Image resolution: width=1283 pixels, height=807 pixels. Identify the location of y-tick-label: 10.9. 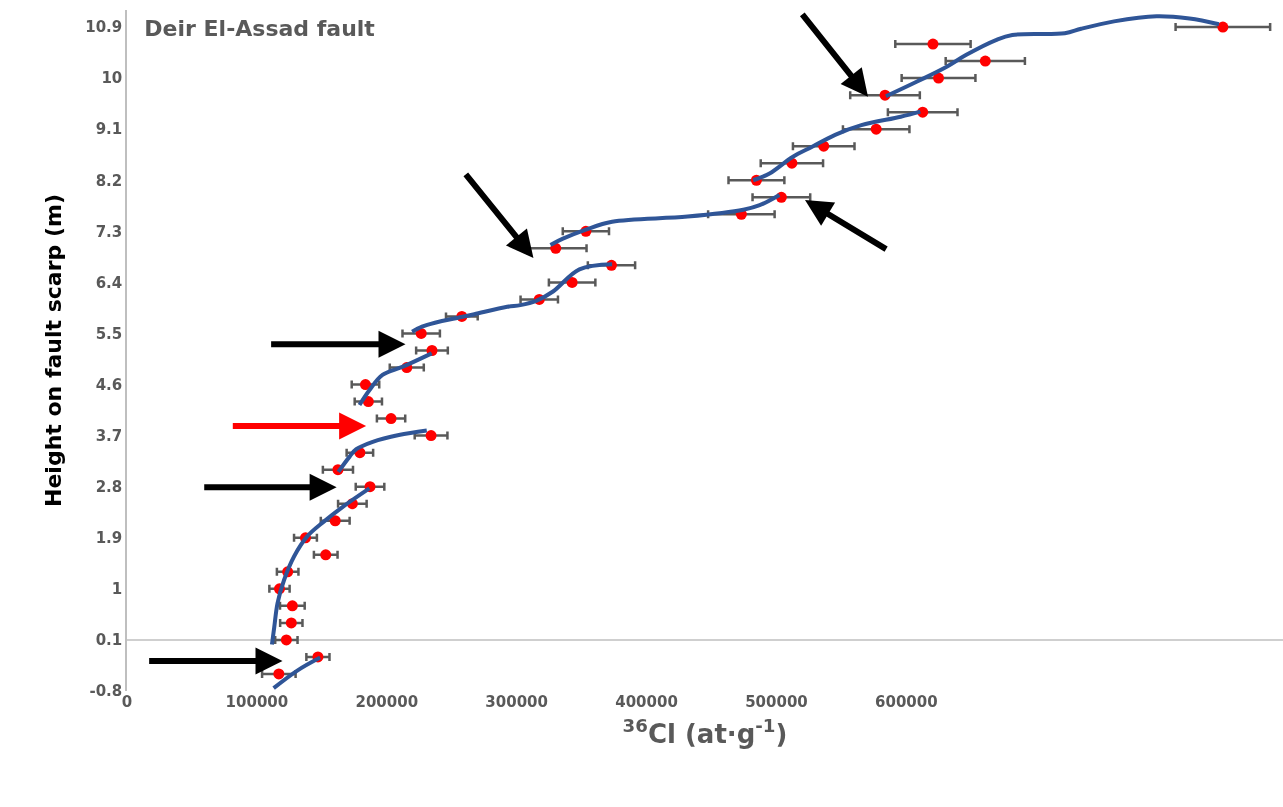
(104, 27).